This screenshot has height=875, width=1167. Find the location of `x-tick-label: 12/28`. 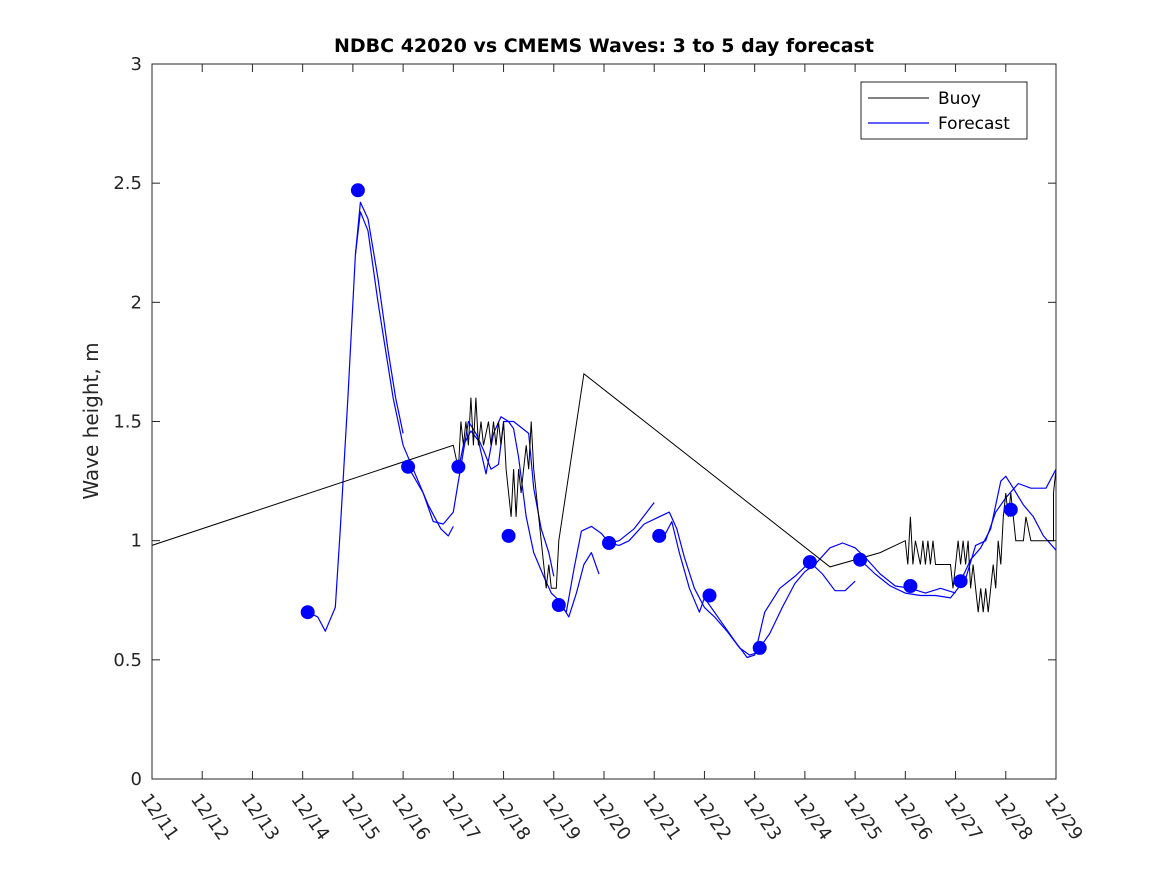

x-tick-label: 12/28 is located at coordinates (1013, 817).